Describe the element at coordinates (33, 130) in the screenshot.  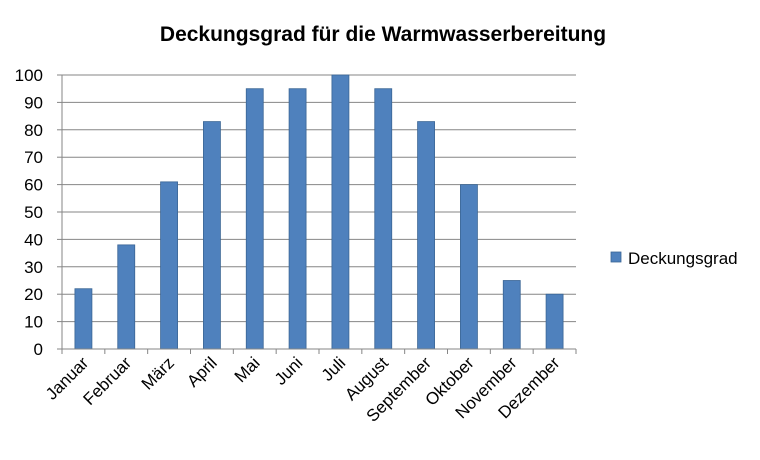
I see `y-tick-label: 80` at that location.